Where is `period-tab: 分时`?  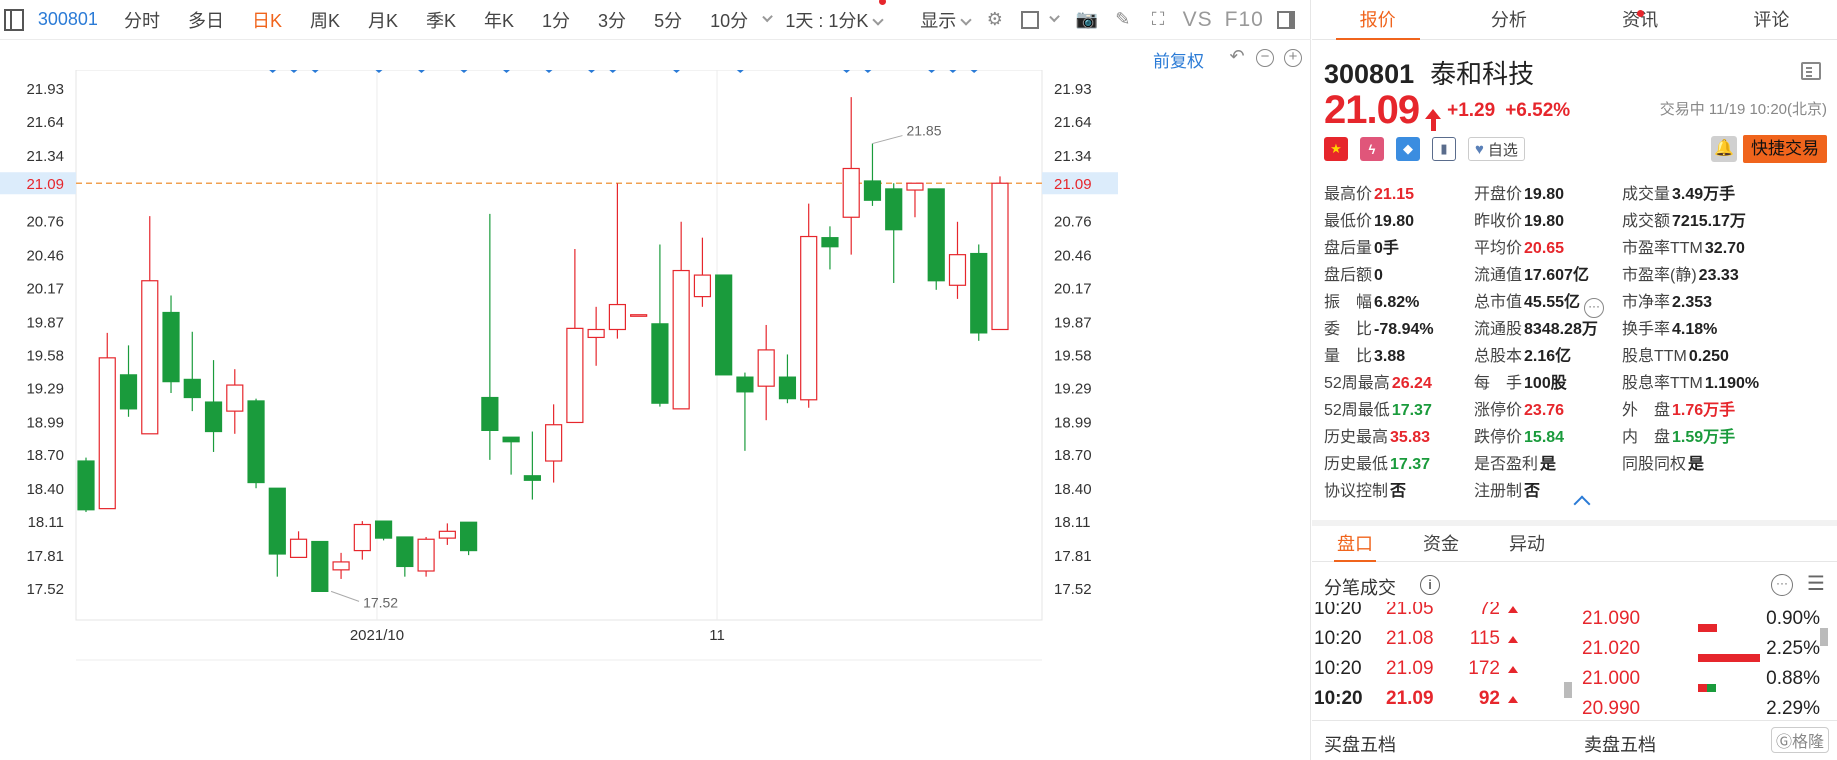
period-tab: 分时 is located at coordinates (141, 20).